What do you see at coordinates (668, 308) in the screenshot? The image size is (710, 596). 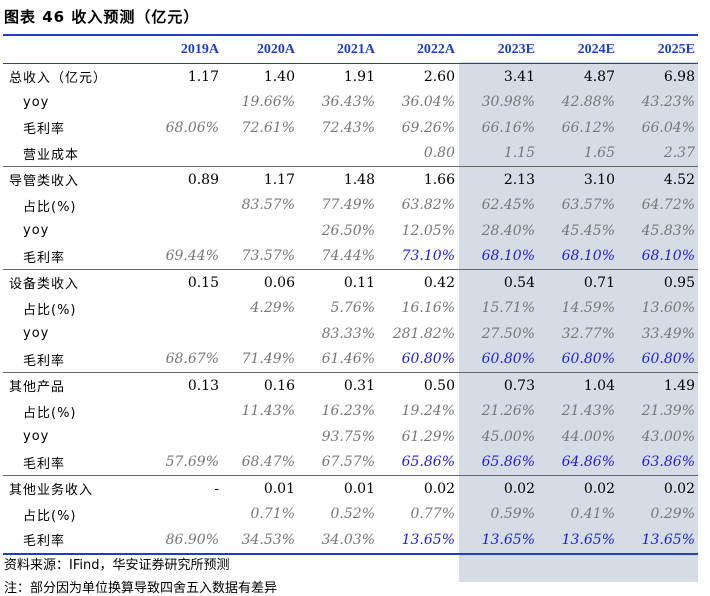 I see `table-cell: 13.60%` at bounding box center [668, 308].